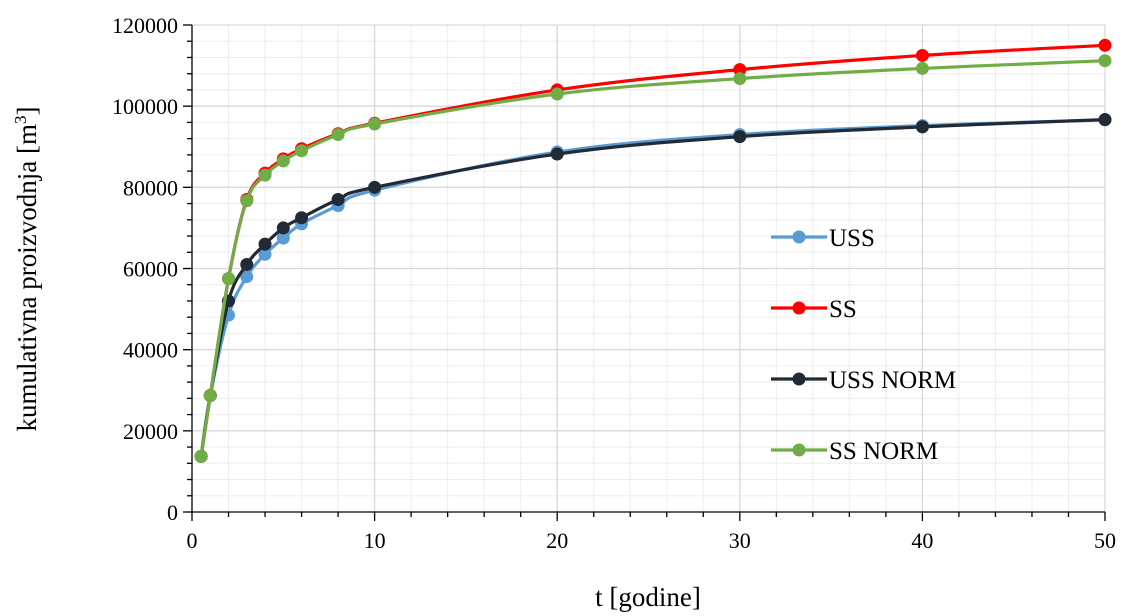 The image size is (1131, 616). What do you see at coordinates (799, 237) in the screenshot?
I see `legend-marker-uss` at bounding box center [799, 237].